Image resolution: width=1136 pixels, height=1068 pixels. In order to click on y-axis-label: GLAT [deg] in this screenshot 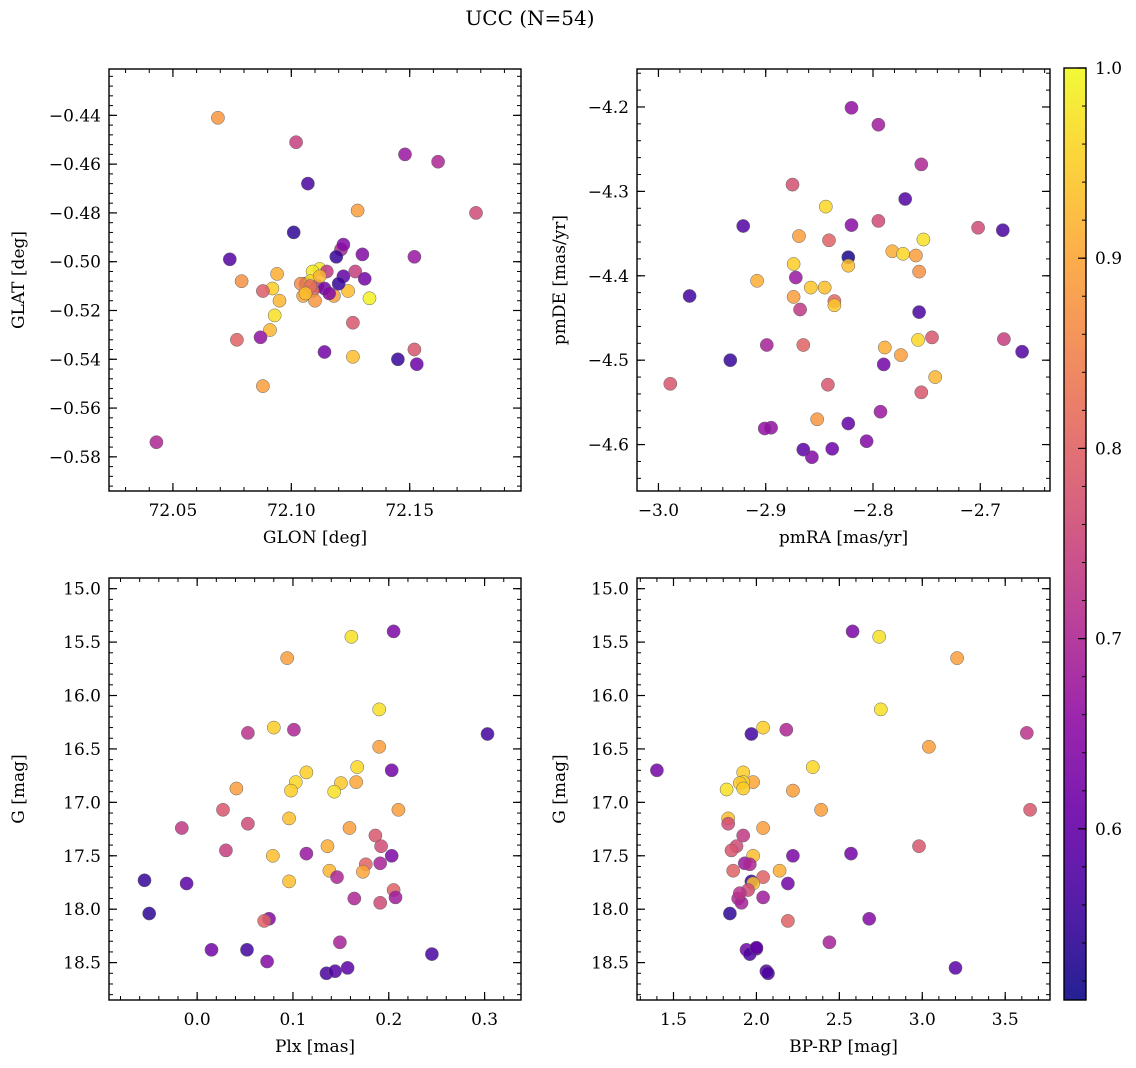, I will do `click(19, 280)`.